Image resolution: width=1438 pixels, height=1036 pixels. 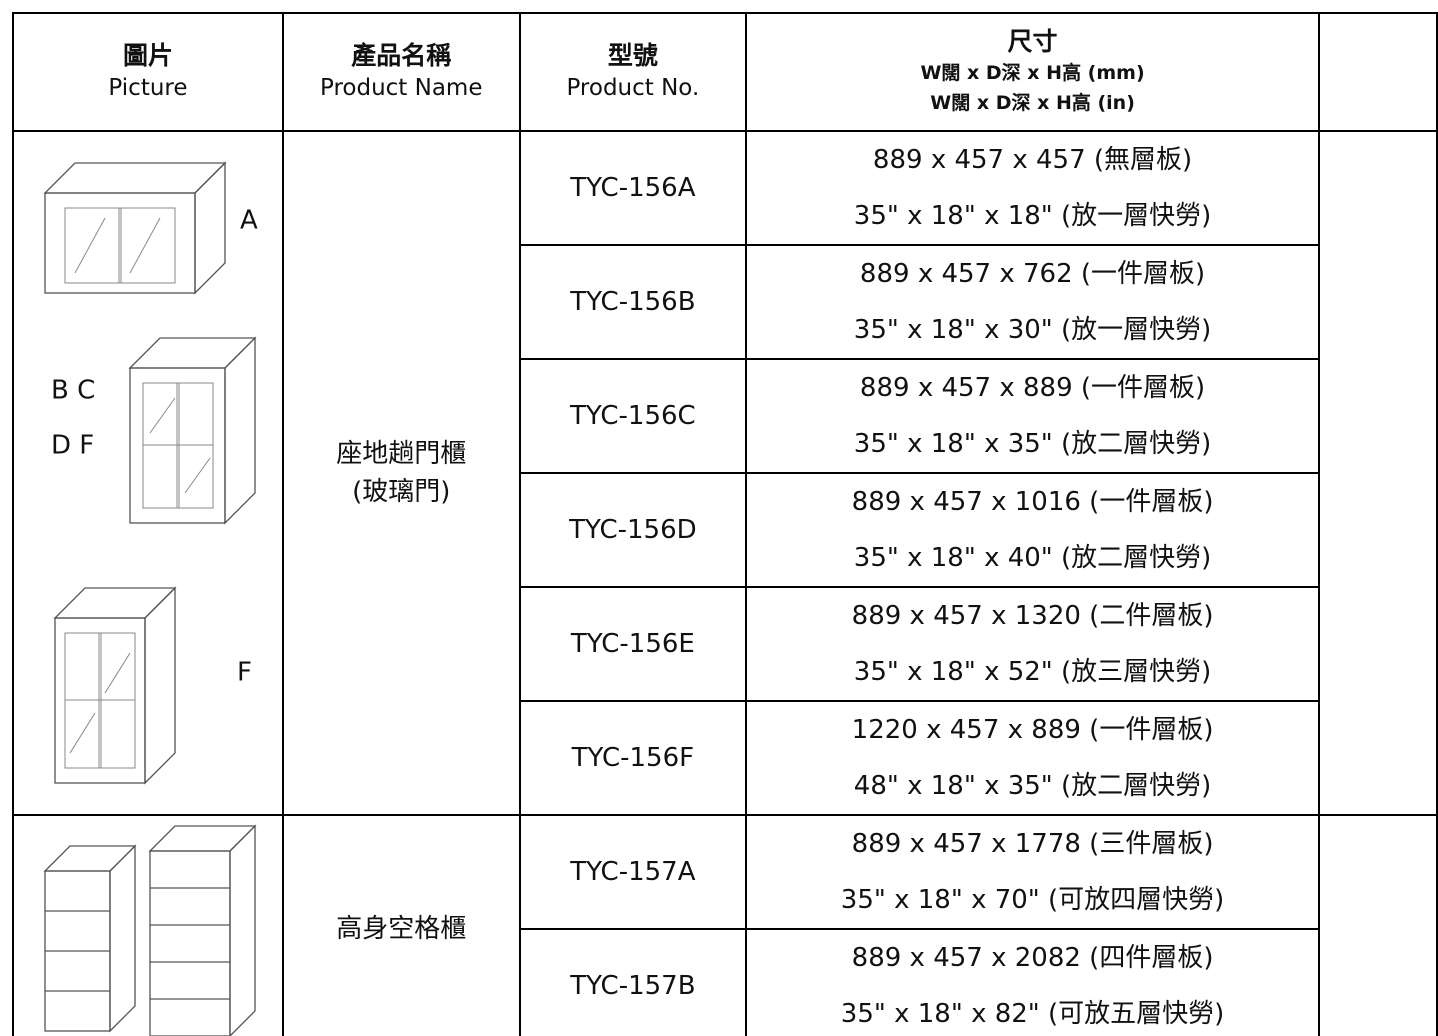 I want to click on shelf-cabinet-b, so click(x=202, y=930).